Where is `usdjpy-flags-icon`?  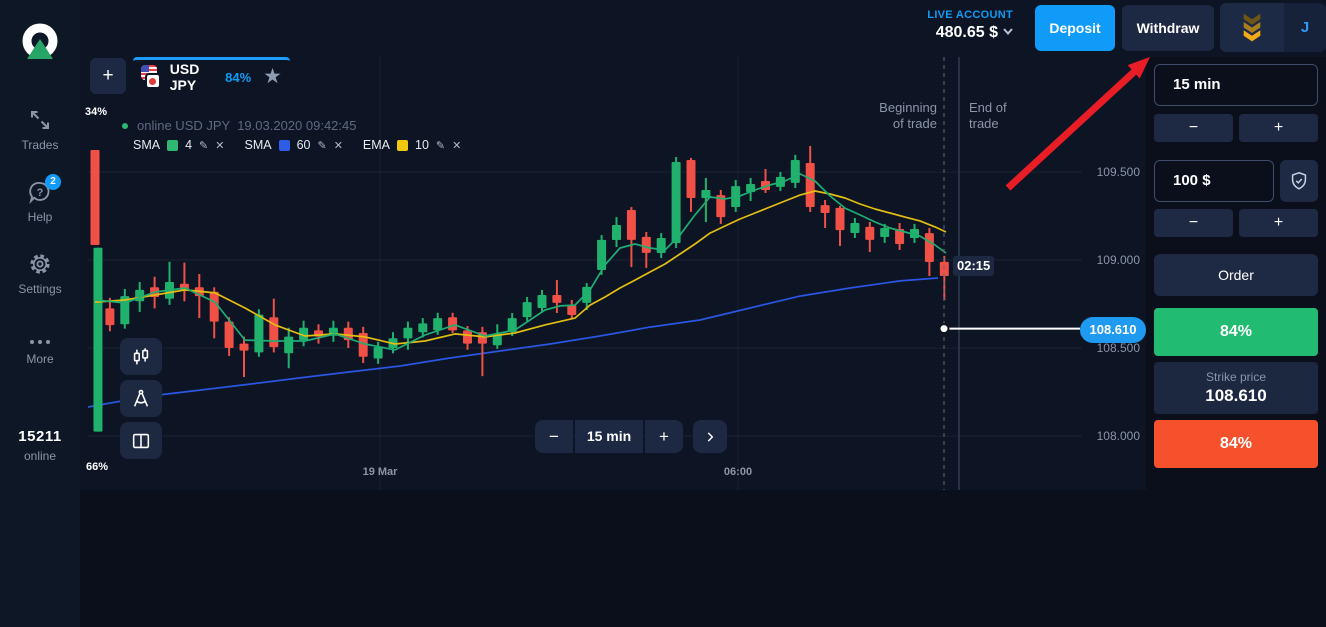 usdjpy-flags-icon is located at coordinates (151, 77).